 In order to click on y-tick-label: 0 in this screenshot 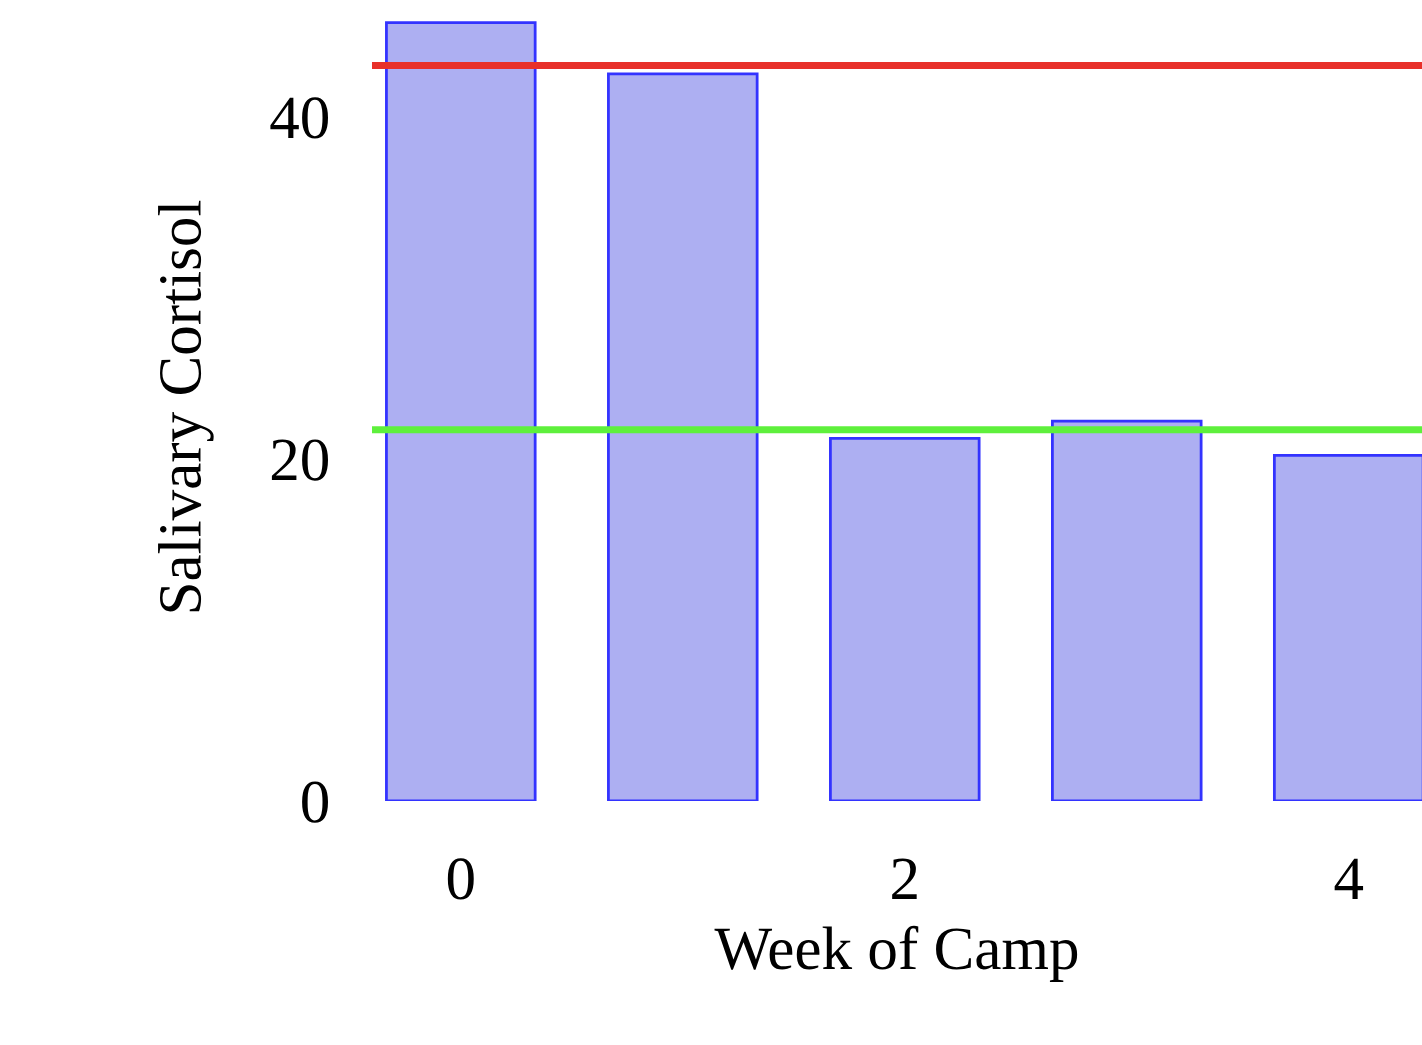, I will do `click(315, 802)`.